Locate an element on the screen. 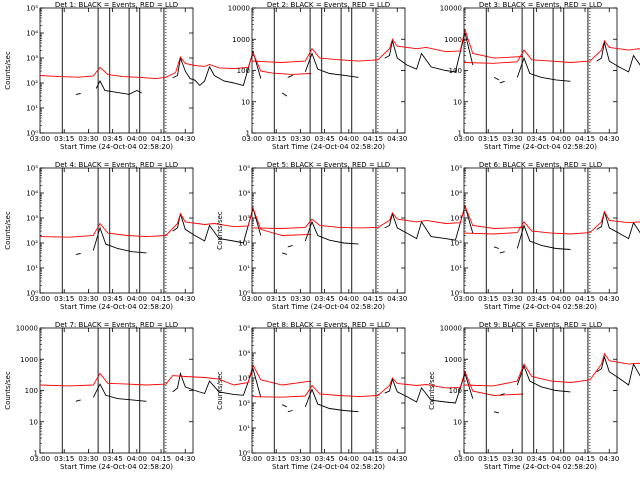  y-tick-label: 10 is located at coordinates (33, 422).